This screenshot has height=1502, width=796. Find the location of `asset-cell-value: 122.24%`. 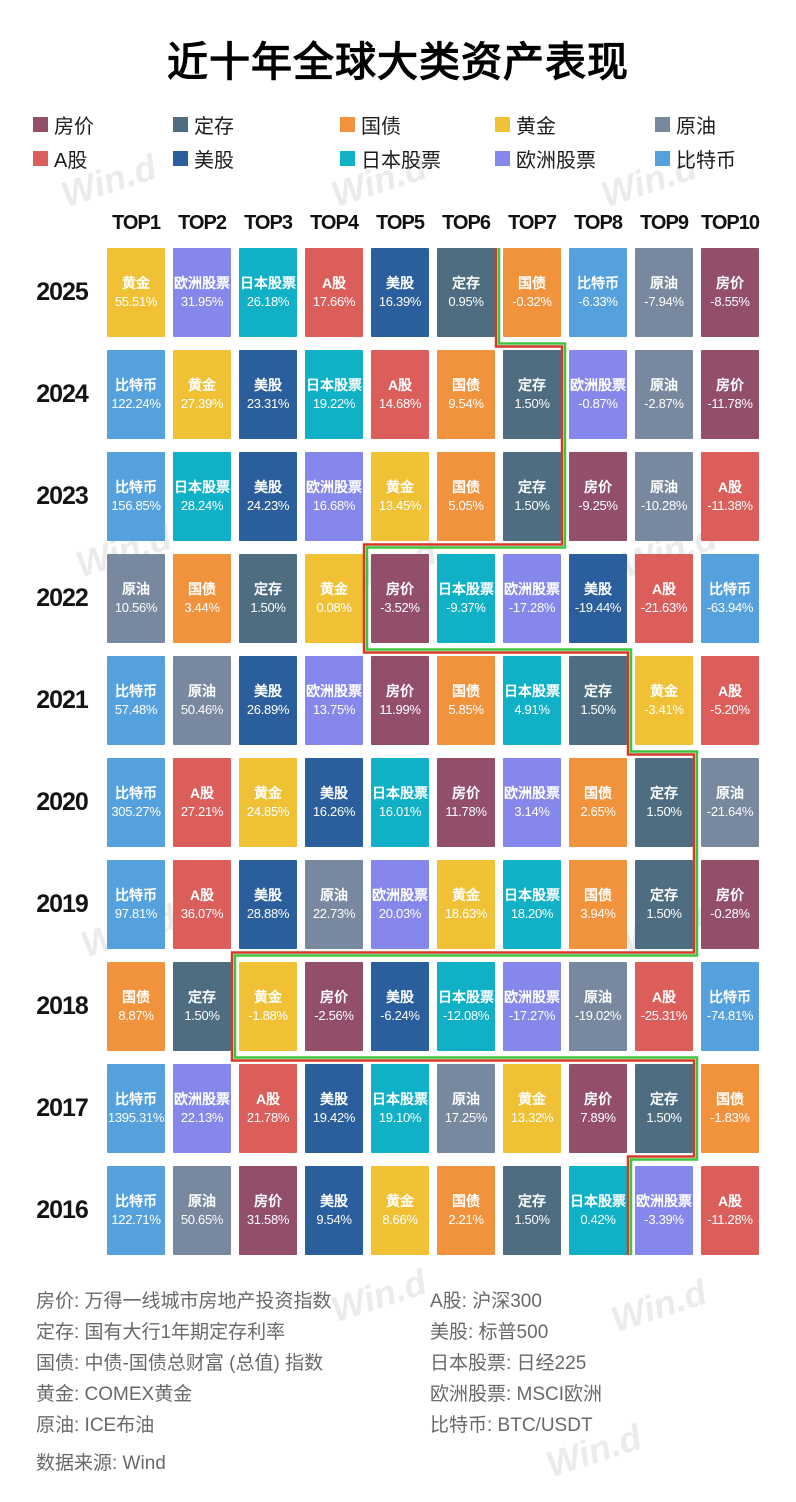

asset-cell-value: 122.24% is located at coordinates (136, 404).